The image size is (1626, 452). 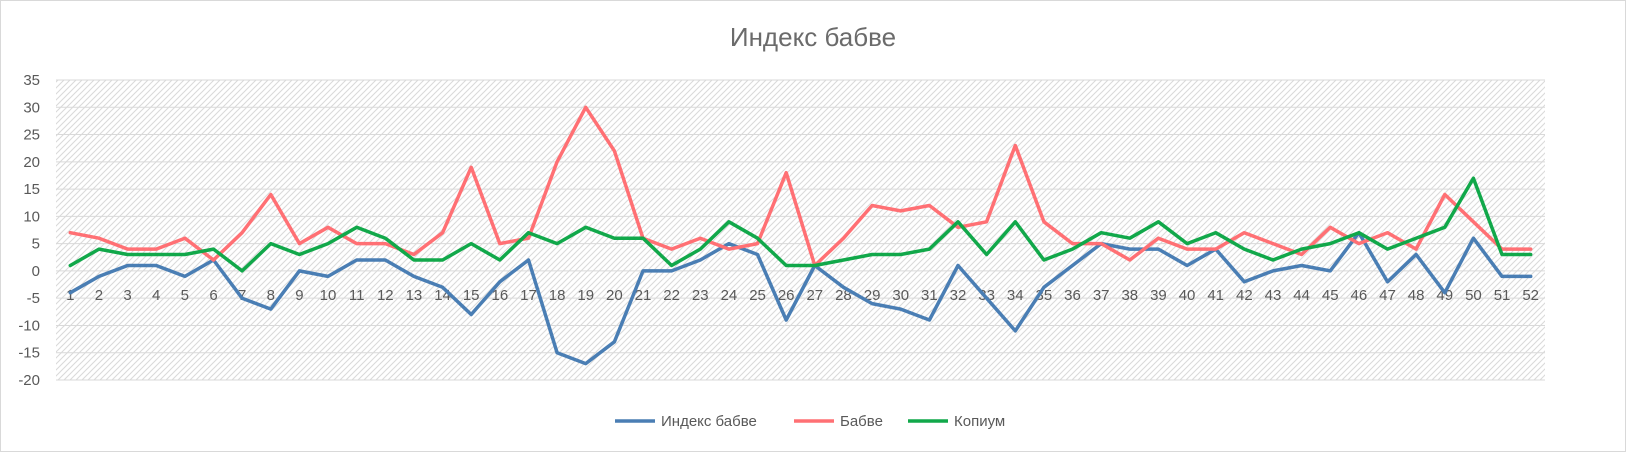 I want to click on x-tick-label: 21, so click(x=643, y=295).